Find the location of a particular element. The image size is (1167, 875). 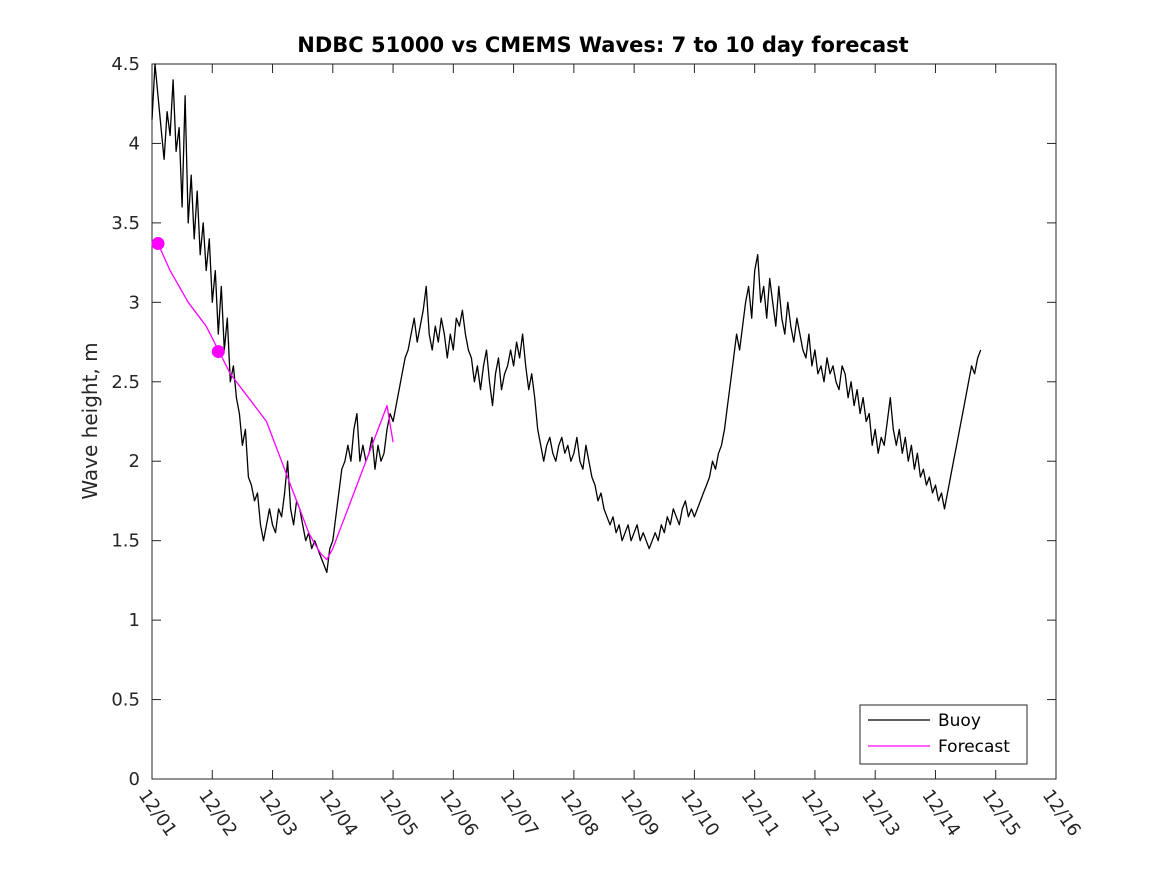

legend-box is located at coordinates (943, 734).